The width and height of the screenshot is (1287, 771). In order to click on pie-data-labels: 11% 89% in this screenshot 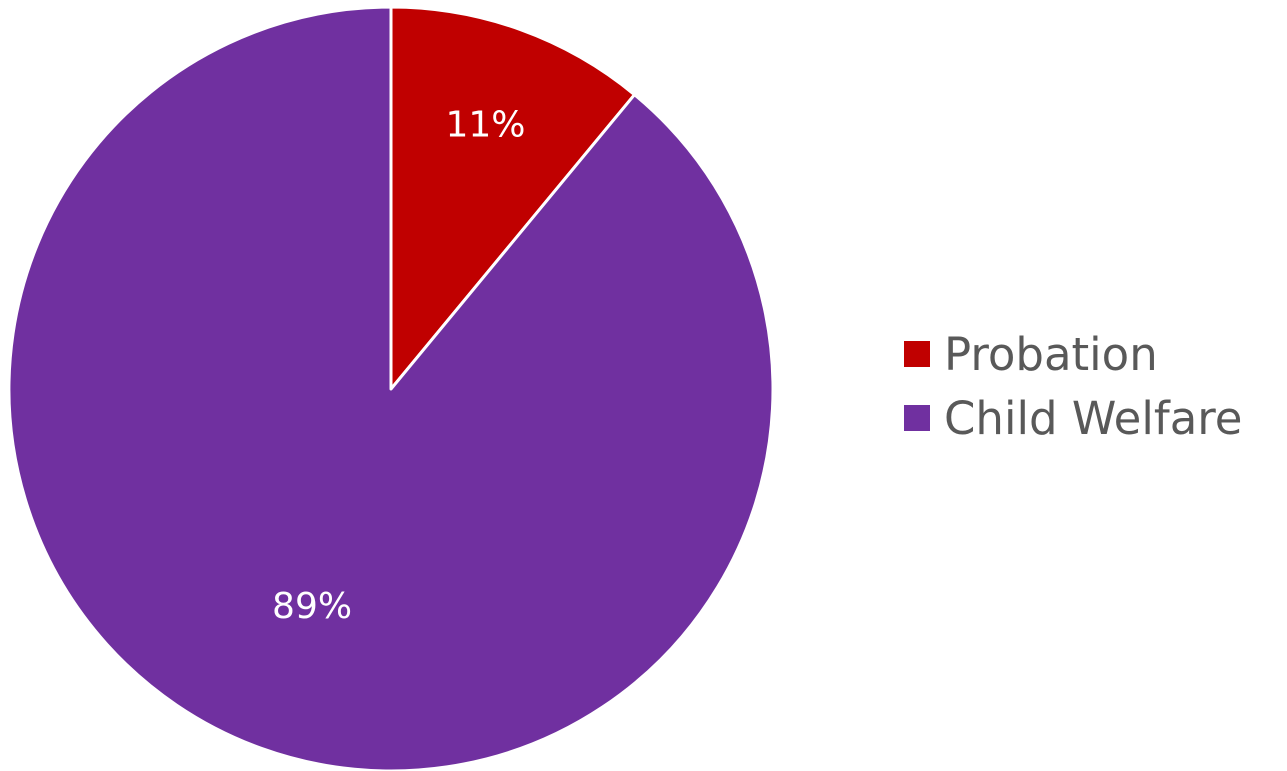, I will do `click(398, 366)`.